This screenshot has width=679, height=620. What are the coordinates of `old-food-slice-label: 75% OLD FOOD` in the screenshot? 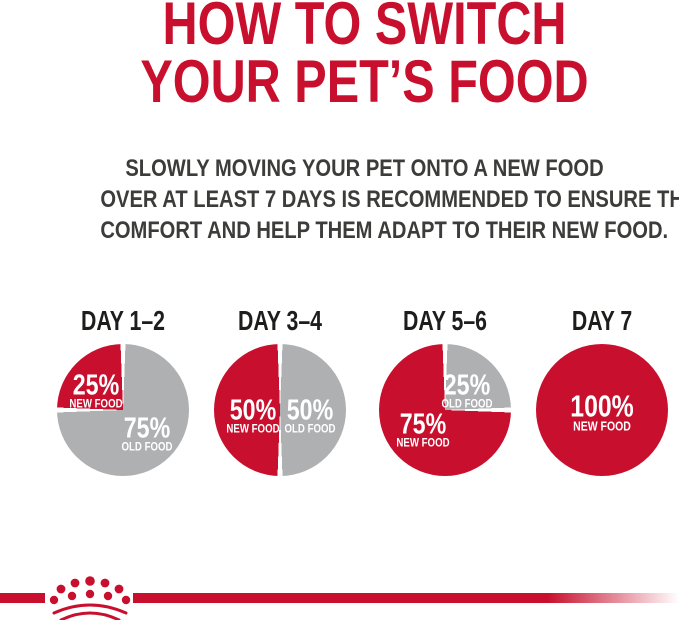 It's located at (146, 433).